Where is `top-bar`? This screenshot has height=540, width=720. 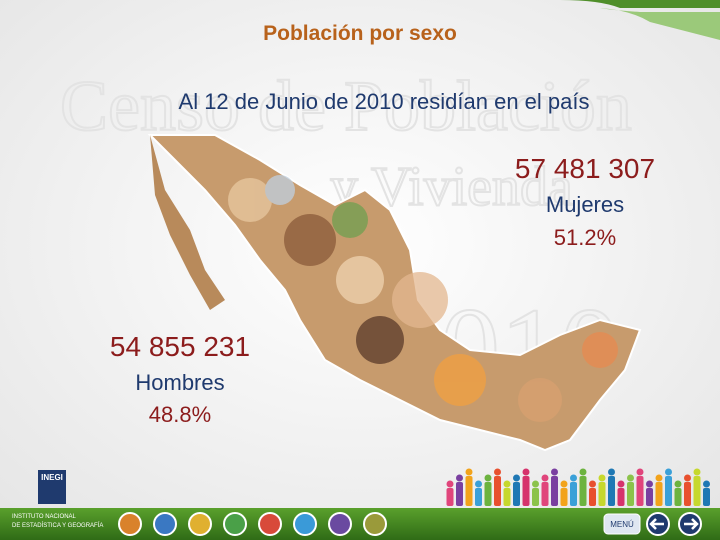
top-bar is located at coordinates (360, 4).